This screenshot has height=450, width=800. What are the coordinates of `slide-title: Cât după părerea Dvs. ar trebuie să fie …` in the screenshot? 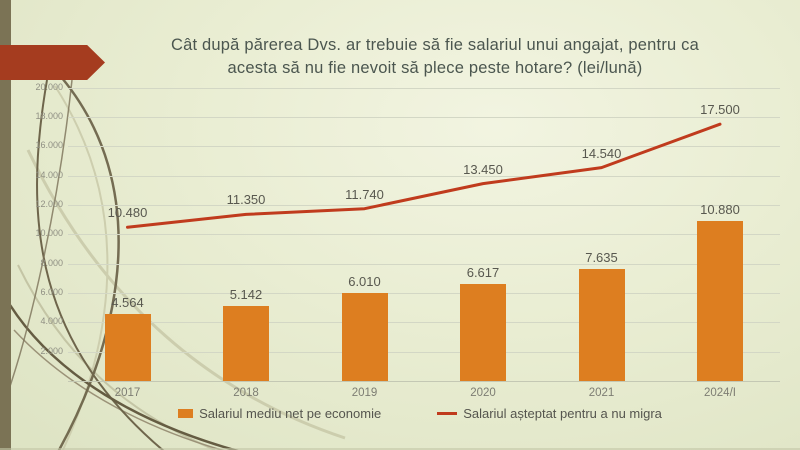 It's located at (435, 57).